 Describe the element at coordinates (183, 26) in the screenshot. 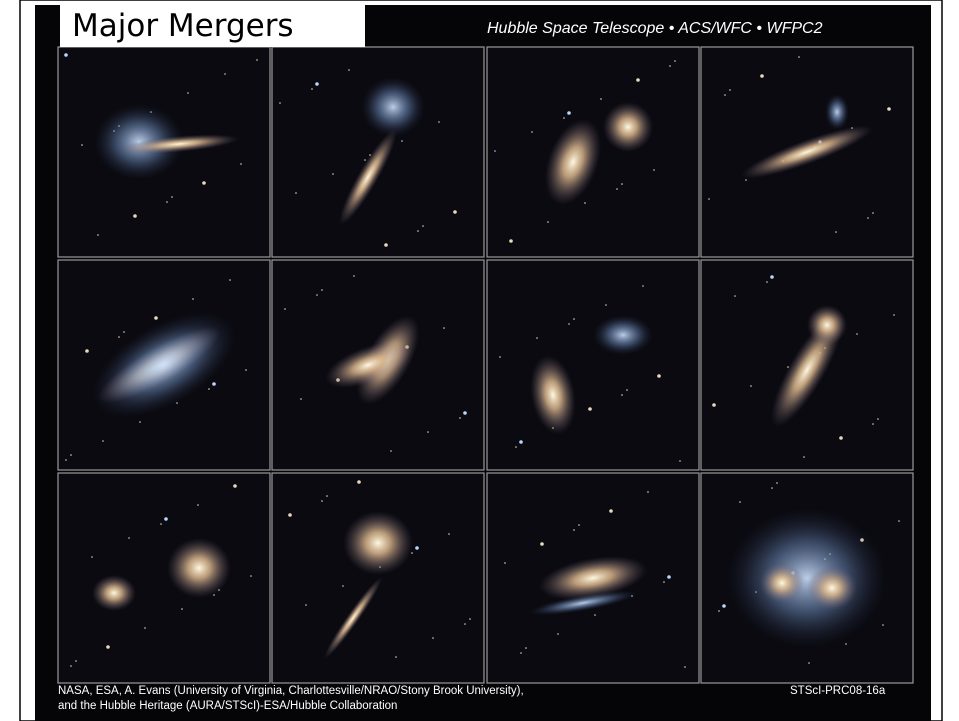

I see `slide-title: Major Mergers` at that location.